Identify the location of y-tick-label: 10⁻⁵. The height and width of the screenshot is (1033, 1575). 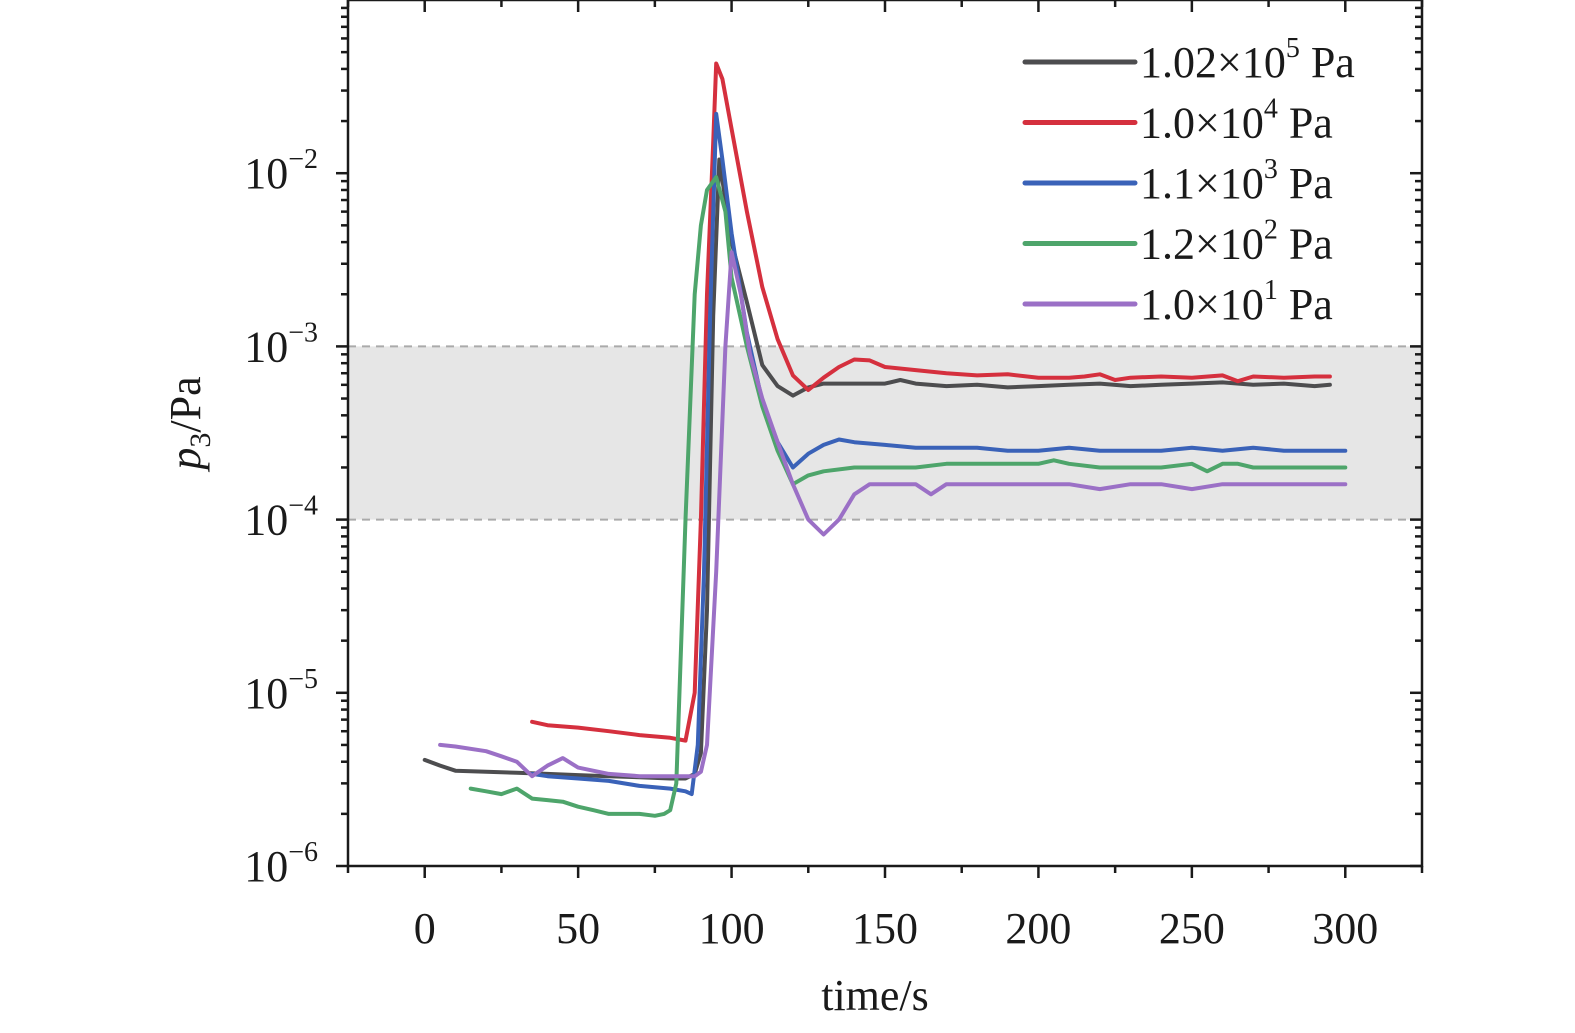
(281, 691).